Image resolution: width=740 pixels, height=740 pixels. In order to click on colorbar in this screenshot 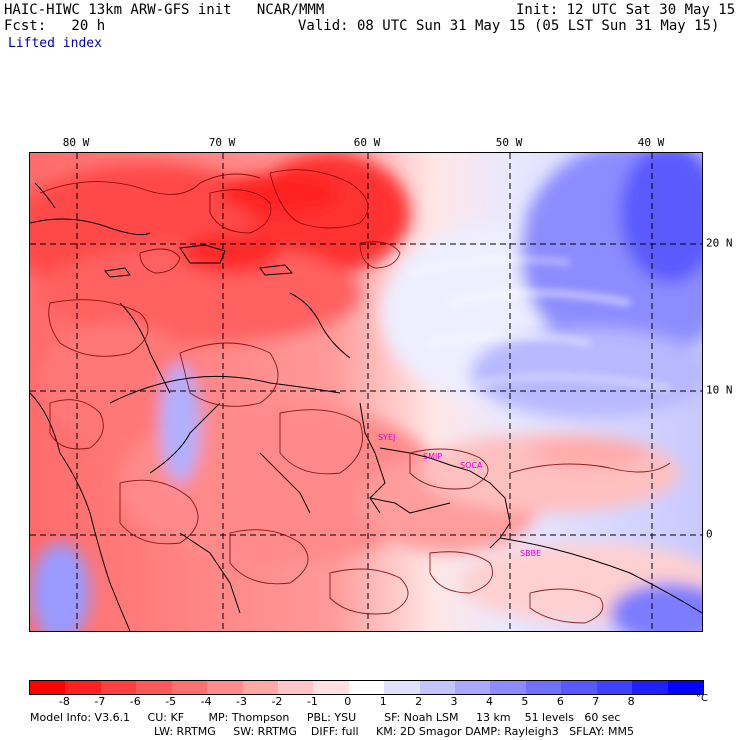, I will do `click(366, 687)`.